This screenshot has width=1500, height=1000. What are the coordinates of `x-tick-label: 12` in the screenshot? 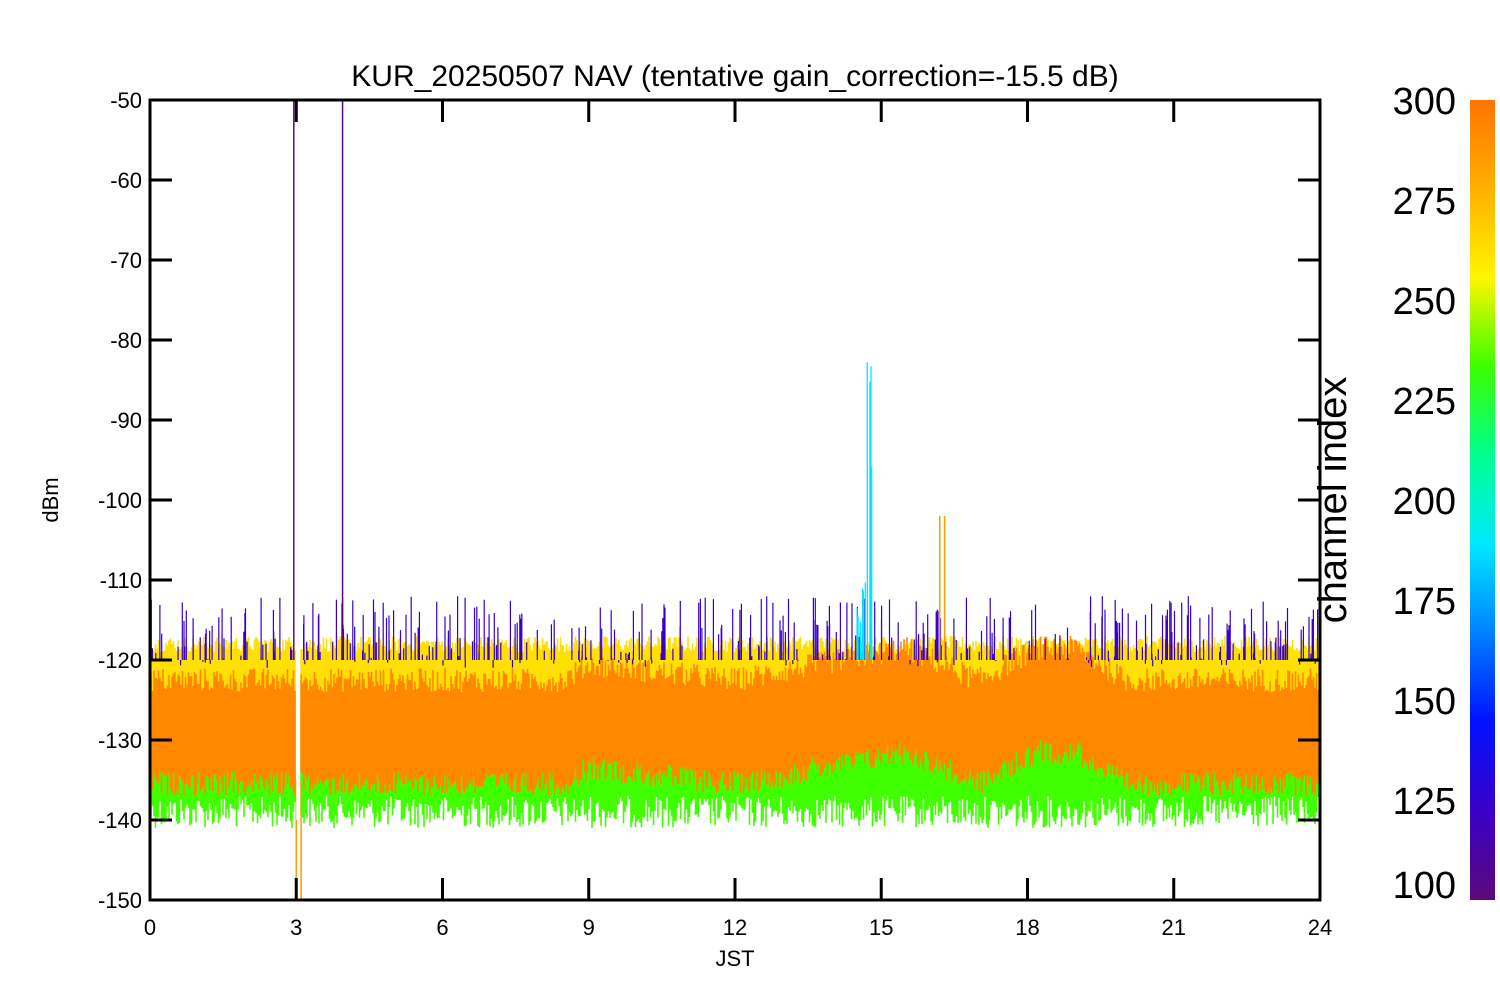 It's located at (735, 927).